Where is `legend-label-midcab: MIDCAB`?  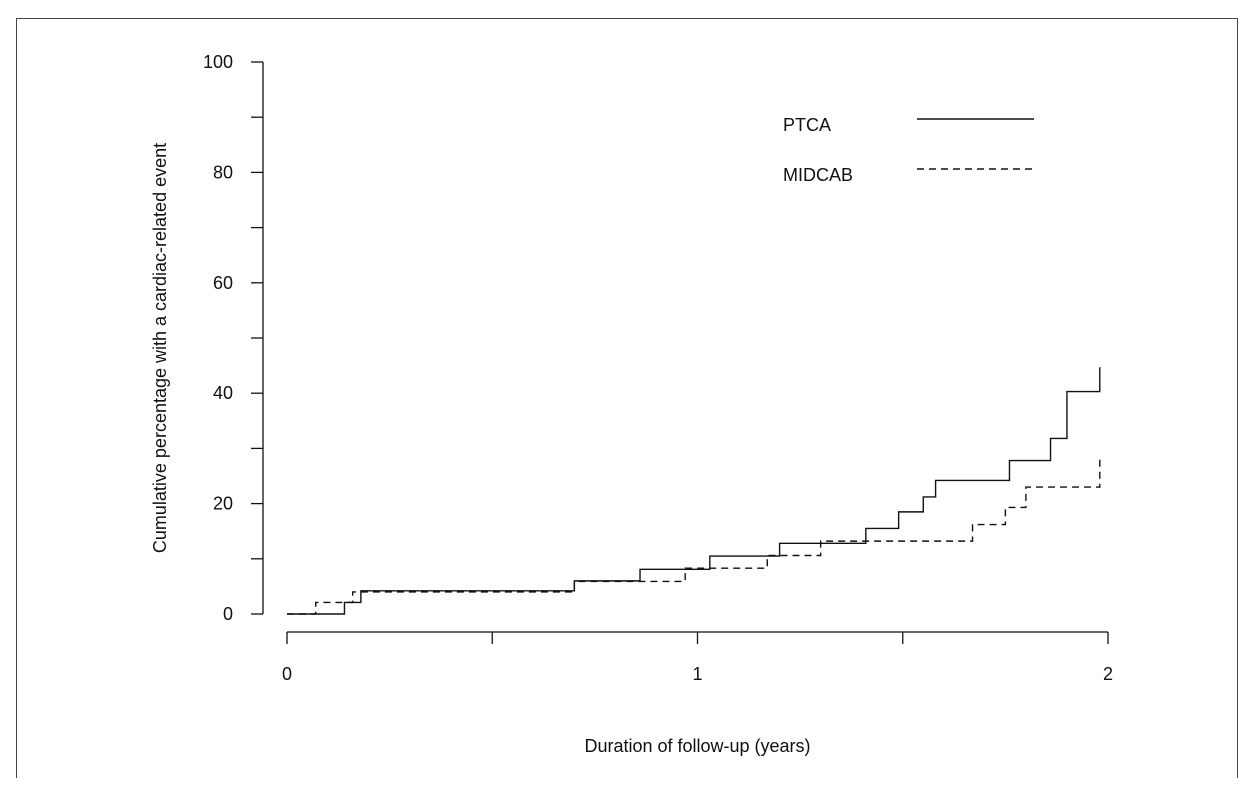
legend-label-midcab: MIDCAB is located at coordinates (818, 175).